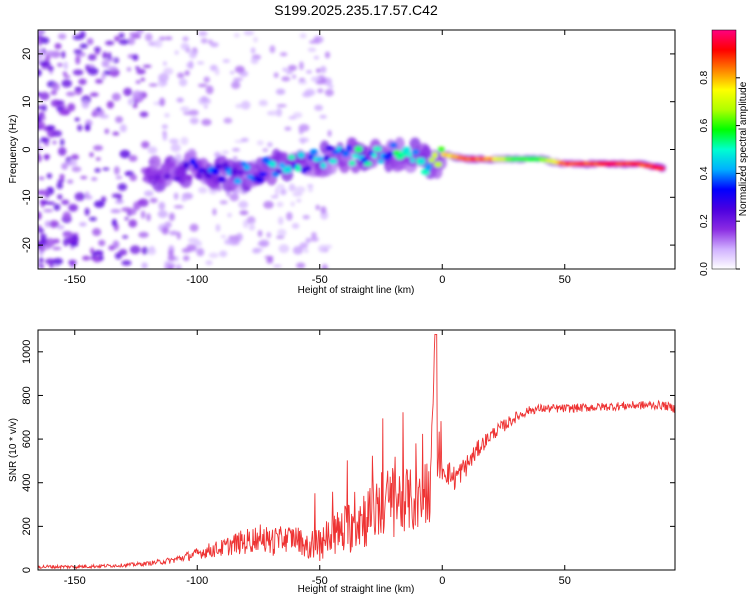 The width and height of the screenshot is (750, 600). What do you see at coordinates (356, 589) in the screenshot?
I see `snr-x-label: Height of straight line (km)` at bounding box center [356, 589].